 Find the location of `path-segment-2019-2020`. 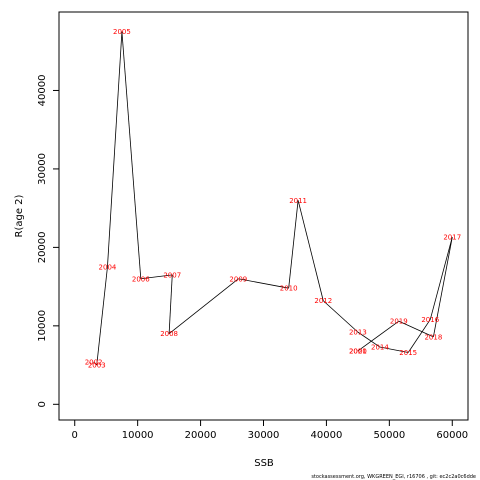

path-segment-2019-2020 is located at coordinates (378, 336).